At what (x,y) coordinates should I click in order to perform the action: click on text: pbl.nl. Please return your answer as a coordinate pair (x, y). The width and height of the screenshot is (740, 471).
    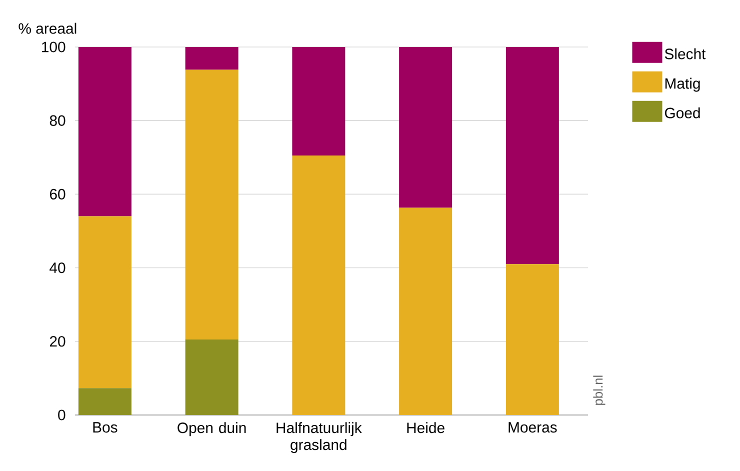
    Looking at the image, I should click on (599, 390).